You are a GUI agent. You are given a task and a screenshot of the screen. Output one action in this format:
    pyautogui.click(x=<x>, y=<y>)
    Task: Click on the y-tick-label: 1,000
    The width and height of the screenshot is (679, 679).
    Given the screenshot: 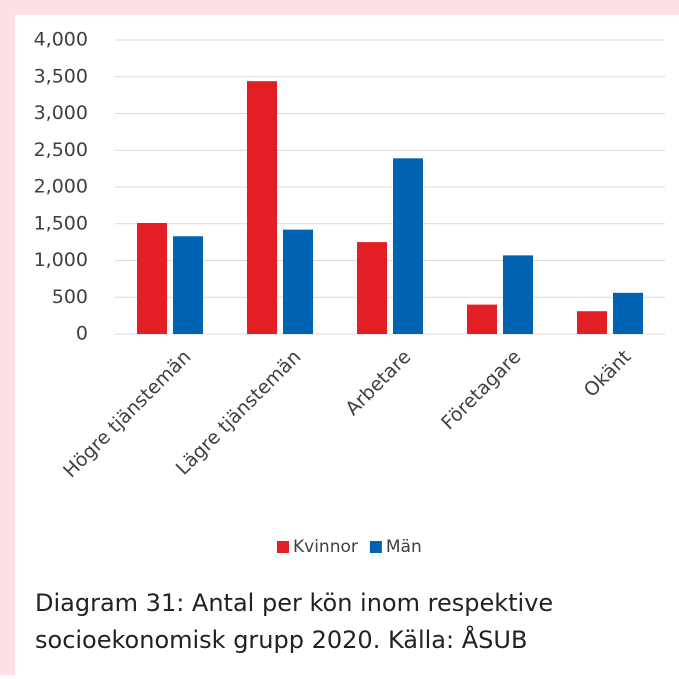 What is the action you would take?
    pyautogui.click(x=61, y=260)
    